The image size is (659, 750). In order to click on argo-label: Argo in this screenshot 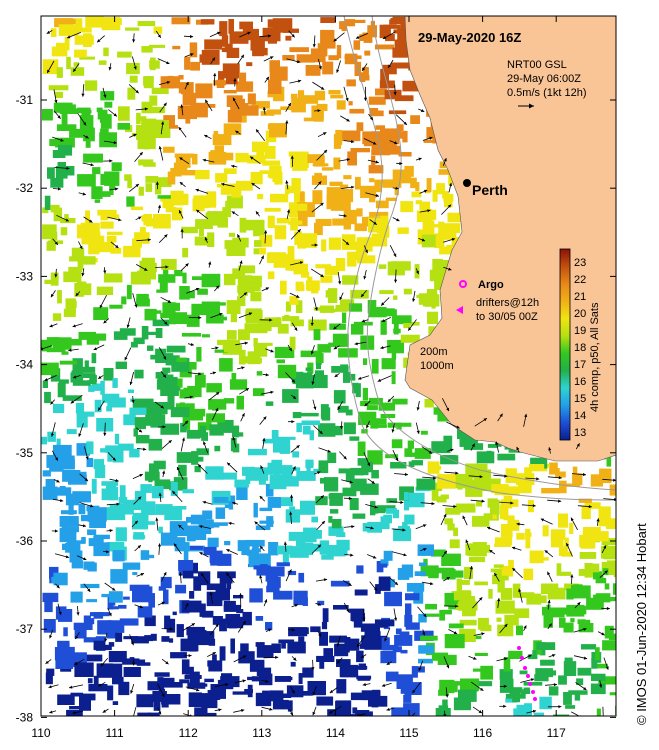, I will do `click(491, 285)`.